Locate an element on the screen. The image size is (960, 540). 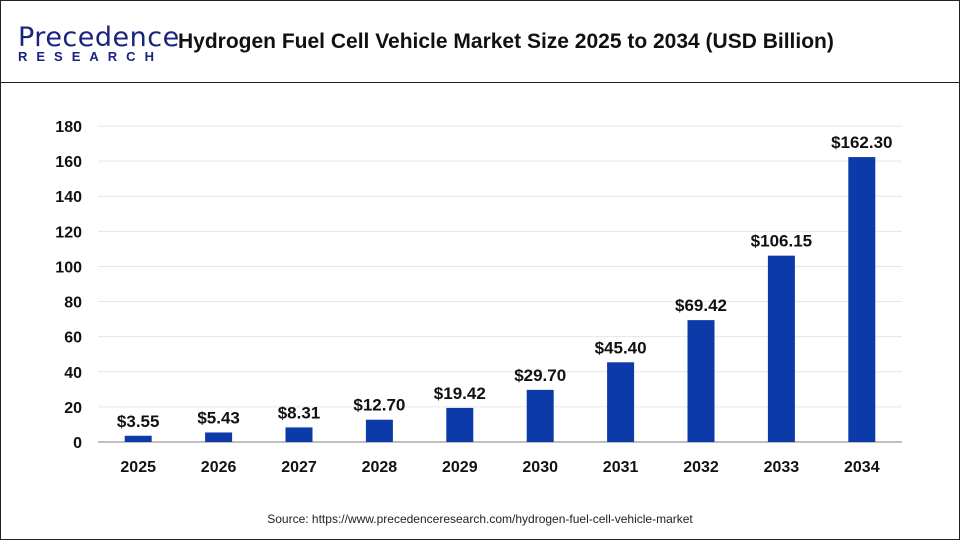
y-tick-label: 20 is located at coordinates (73, 408).